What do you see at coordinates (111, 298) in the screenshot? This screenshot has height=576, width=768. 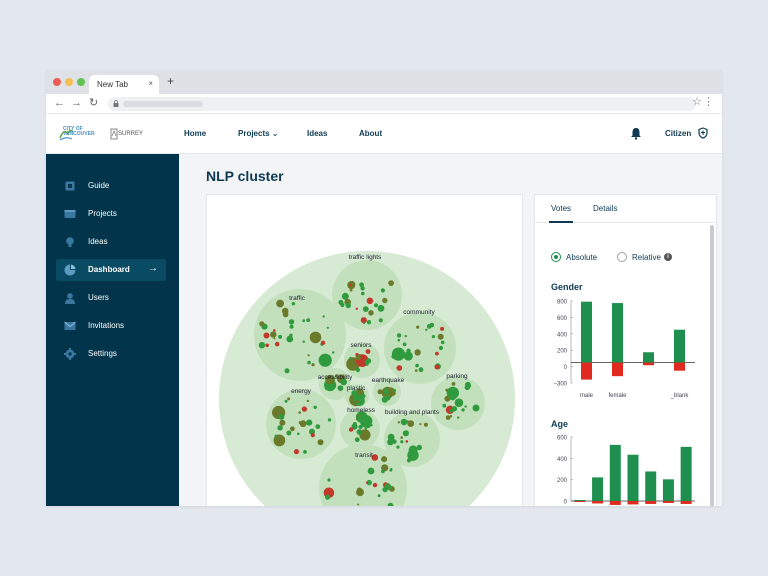 I see `sidebar-item-users: Users` at bounding box center [111, 298].